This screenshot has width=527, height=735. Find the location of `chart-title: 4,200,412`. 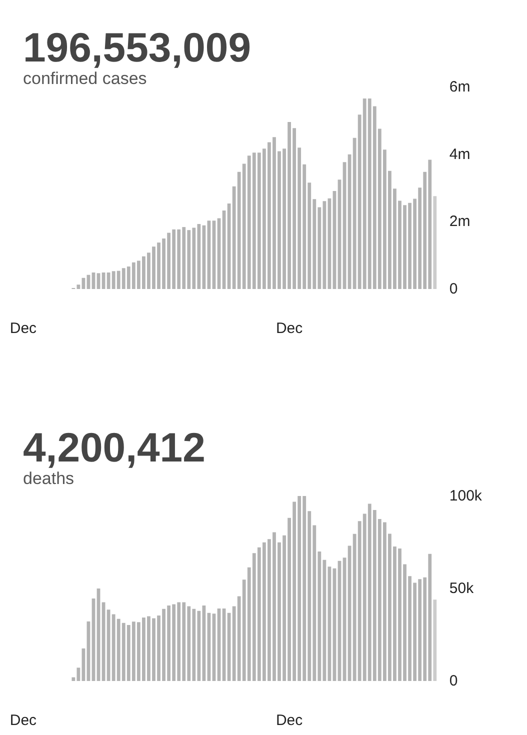

chart-title: 4,200,412 is located at coordinates (114, 447).